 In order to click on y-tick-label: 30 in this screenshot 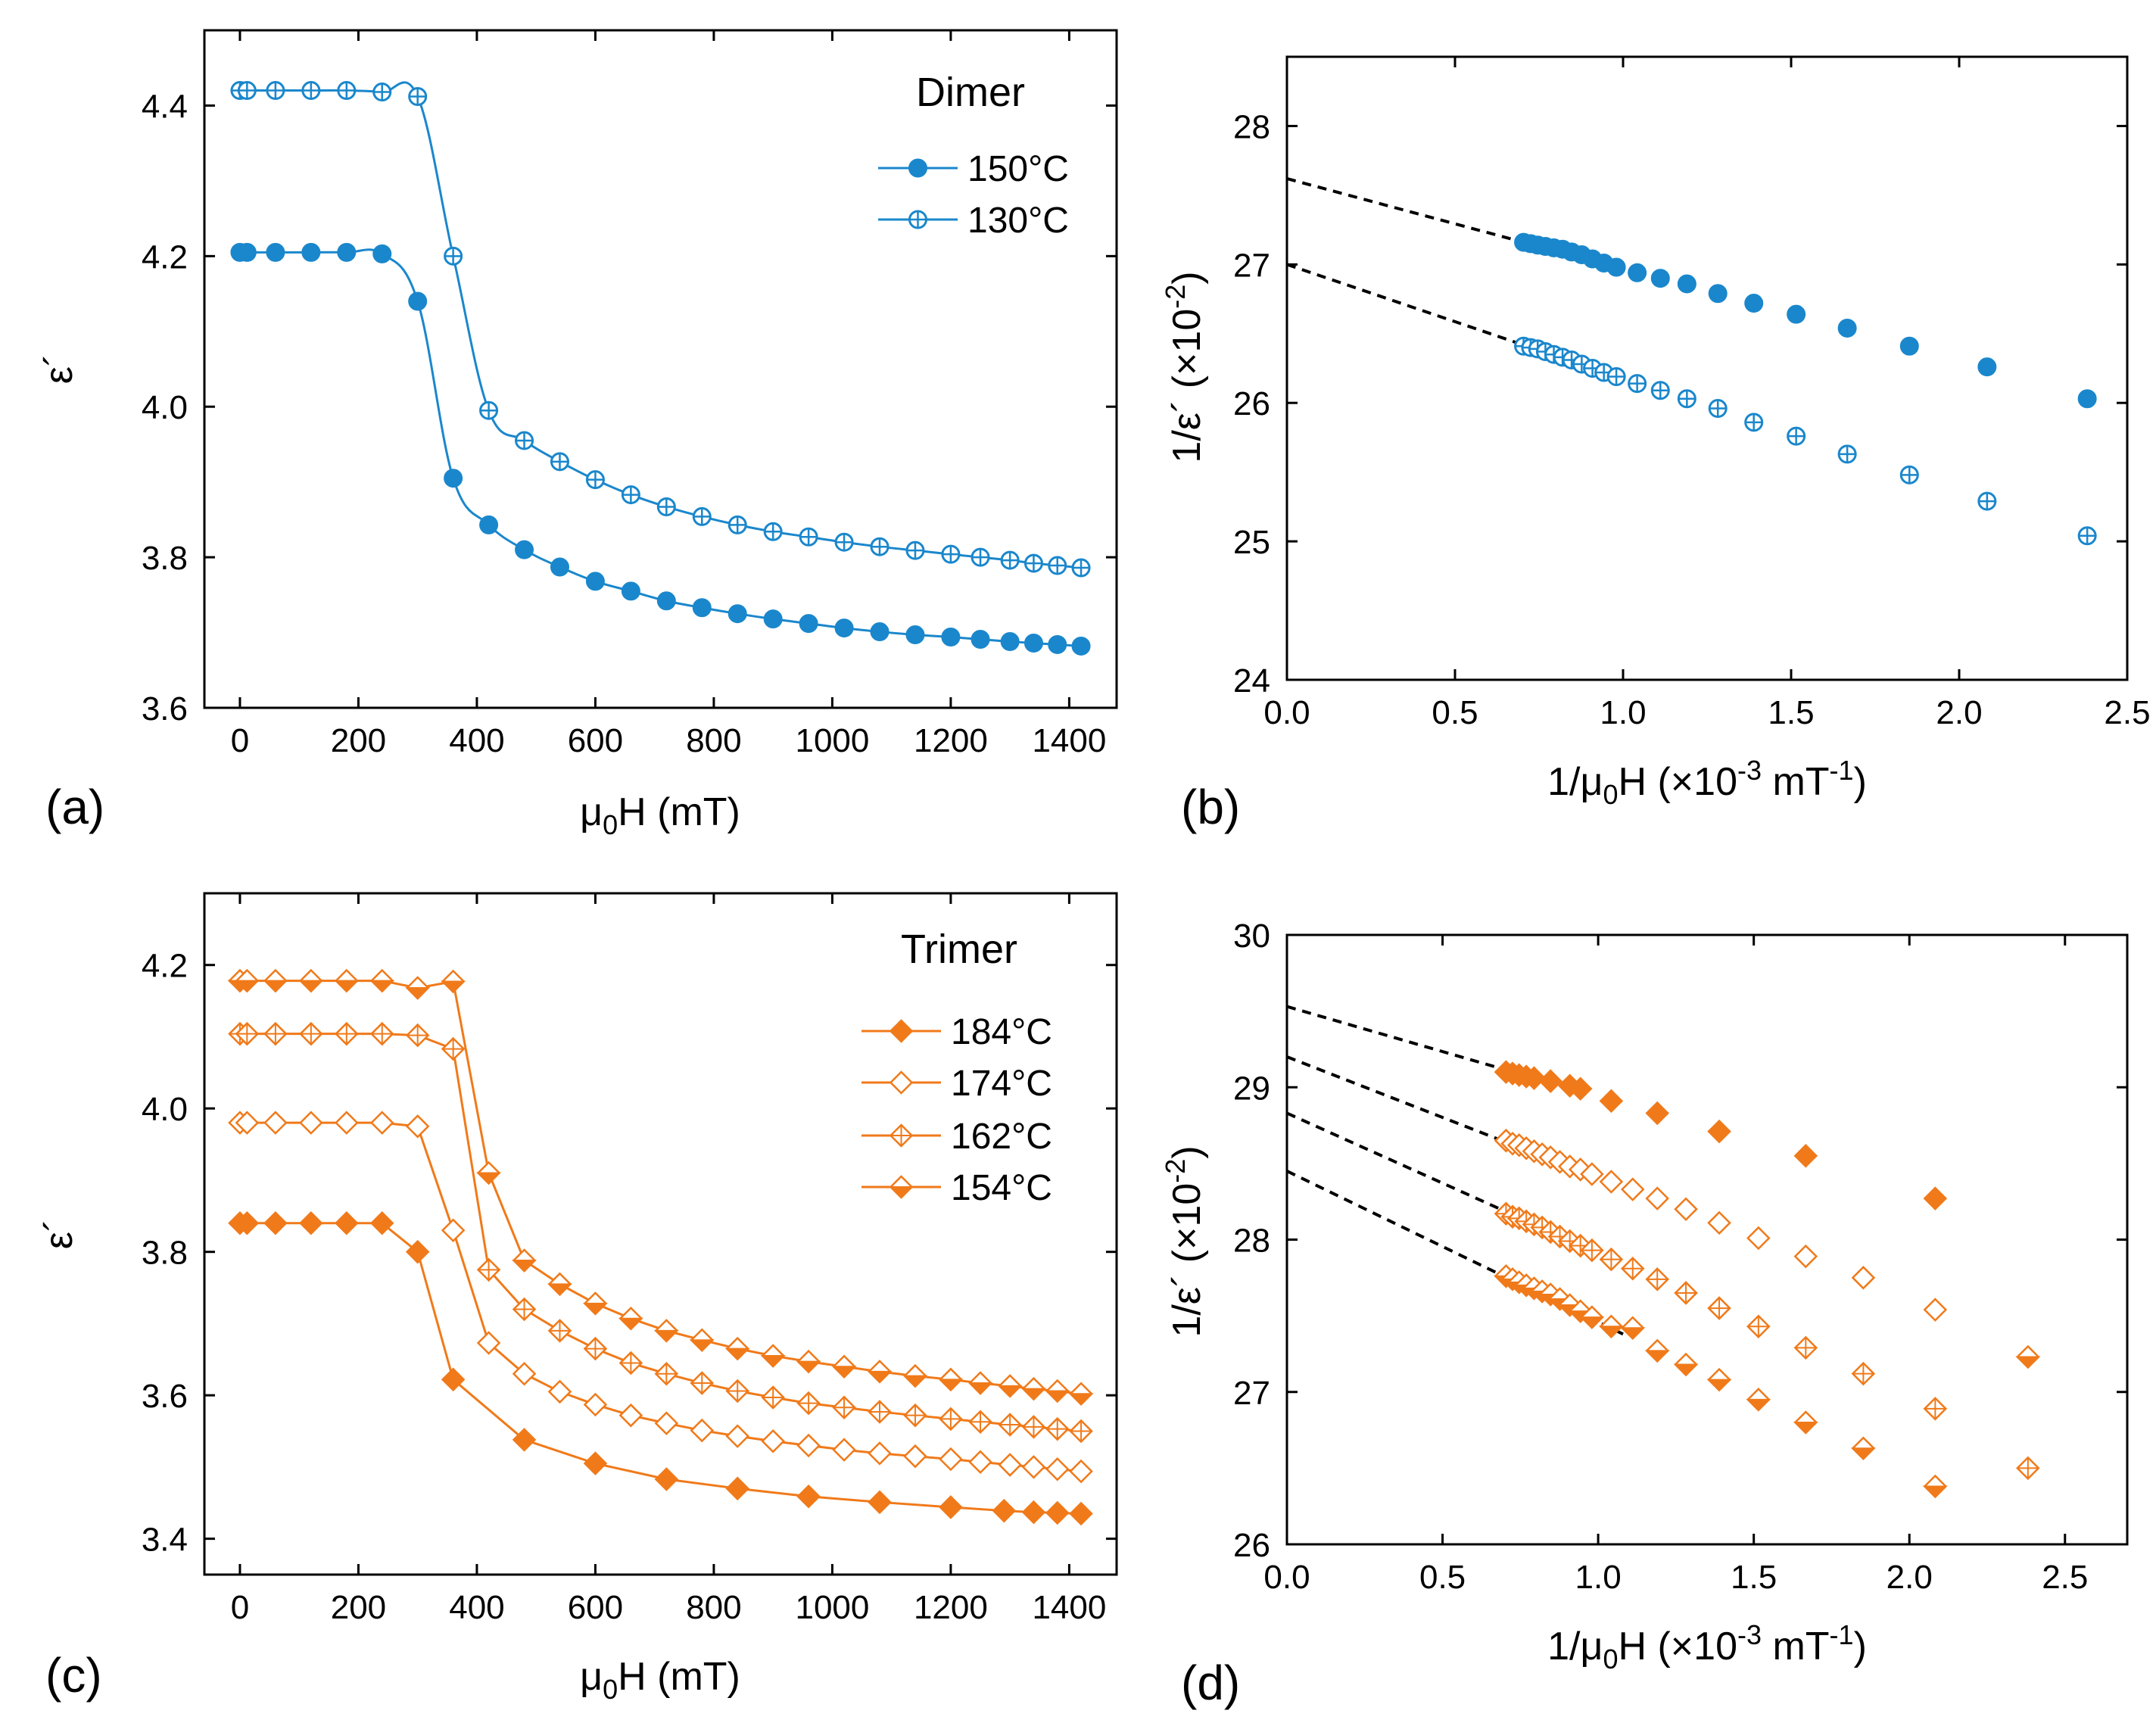, I will do `click(1251, 936)`.